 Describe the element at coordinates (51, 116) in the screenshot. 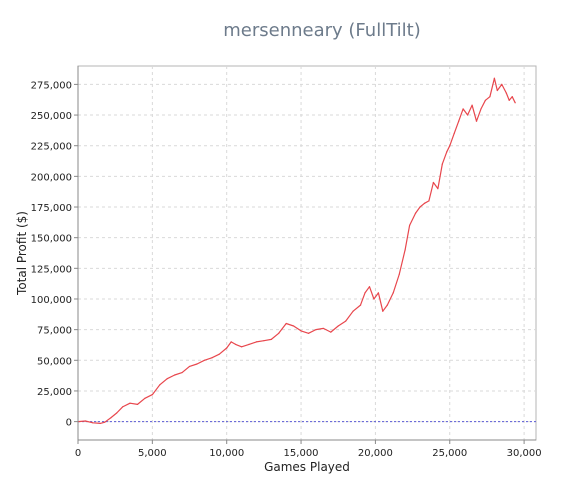

I see `y-tick-label: 250,000` at that location.